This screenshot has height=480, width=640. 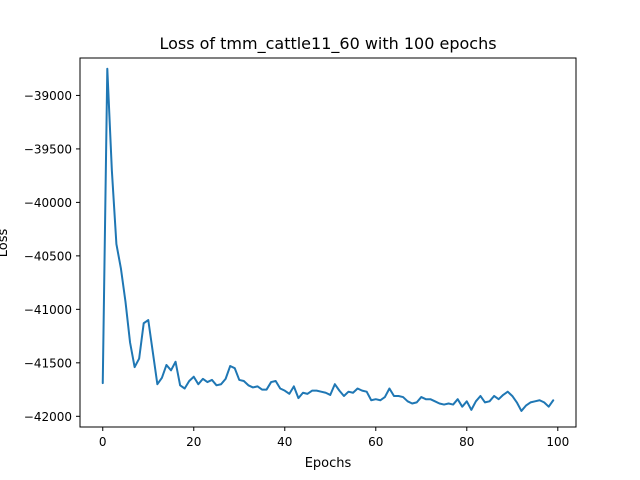 What do you see at coordinates (48, 417) in the screenshot?
I see `y-tick-label: −42000` at bounding box center [48, 417].